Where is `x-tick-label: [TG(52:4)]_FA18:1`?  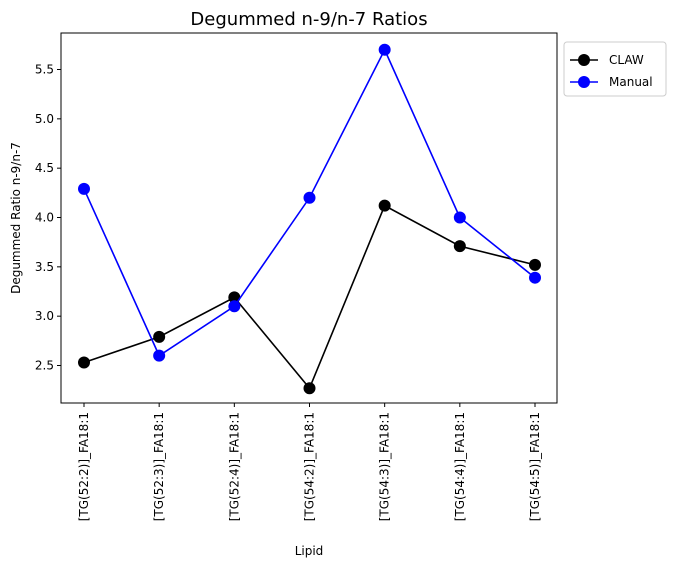
x-tick-label: [TG(52:4)]_FA18:1 is located at coordinates (234, 466).